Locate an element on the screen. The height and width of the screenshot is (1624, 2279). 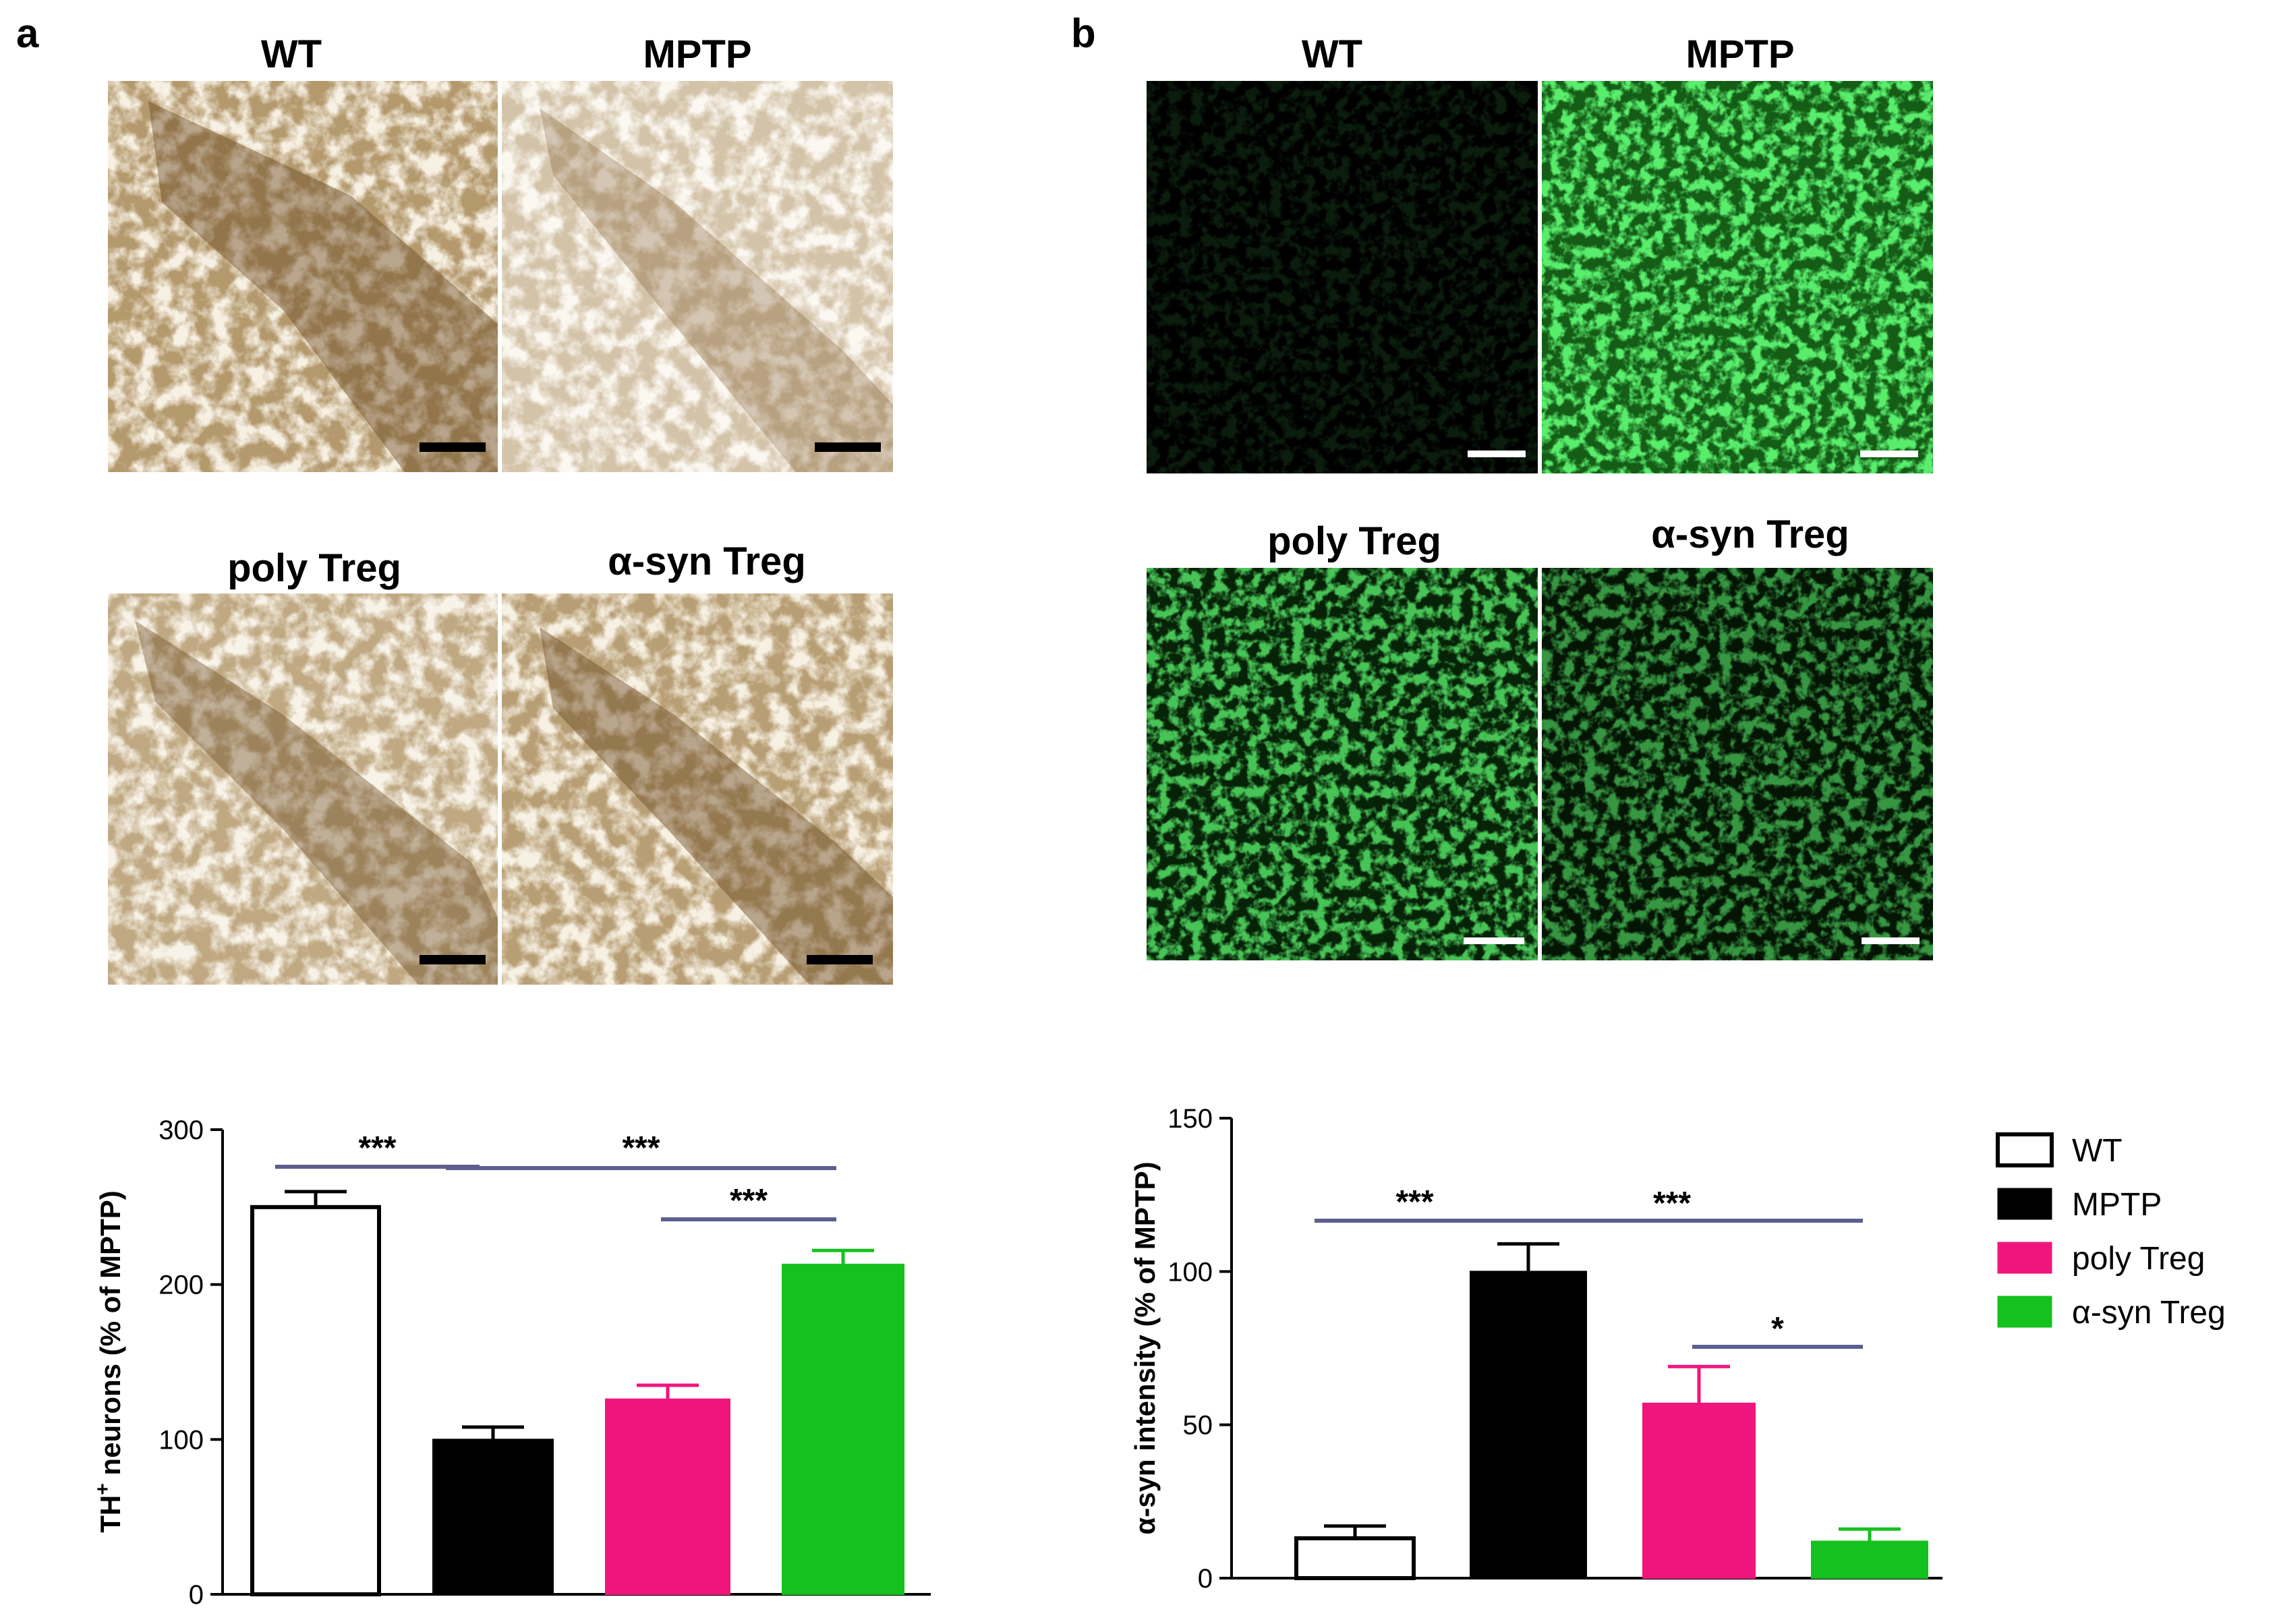
micrograph-b-wt is located at coordinates (1342, 277).